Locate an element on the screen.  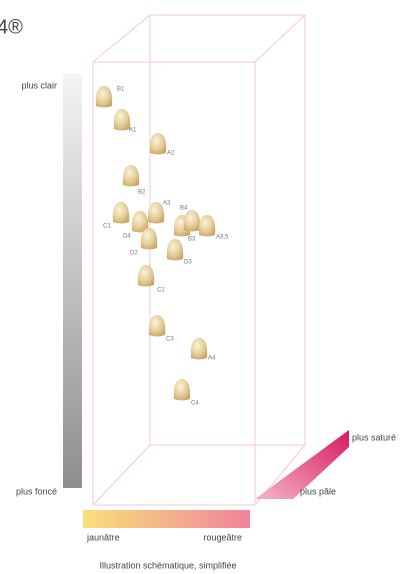
tooth-label: C2 is located at coordinates (161, 291).